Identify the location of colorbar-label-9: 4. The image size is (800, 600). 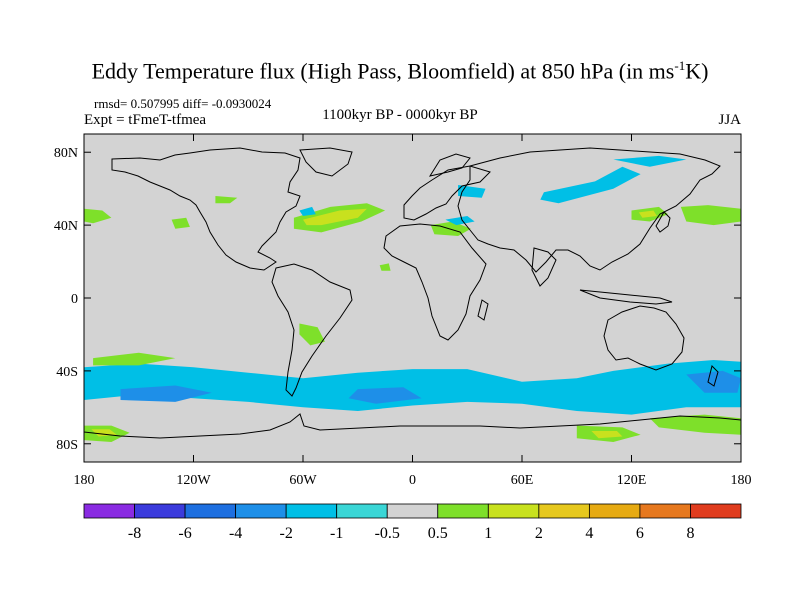
(589, 533).